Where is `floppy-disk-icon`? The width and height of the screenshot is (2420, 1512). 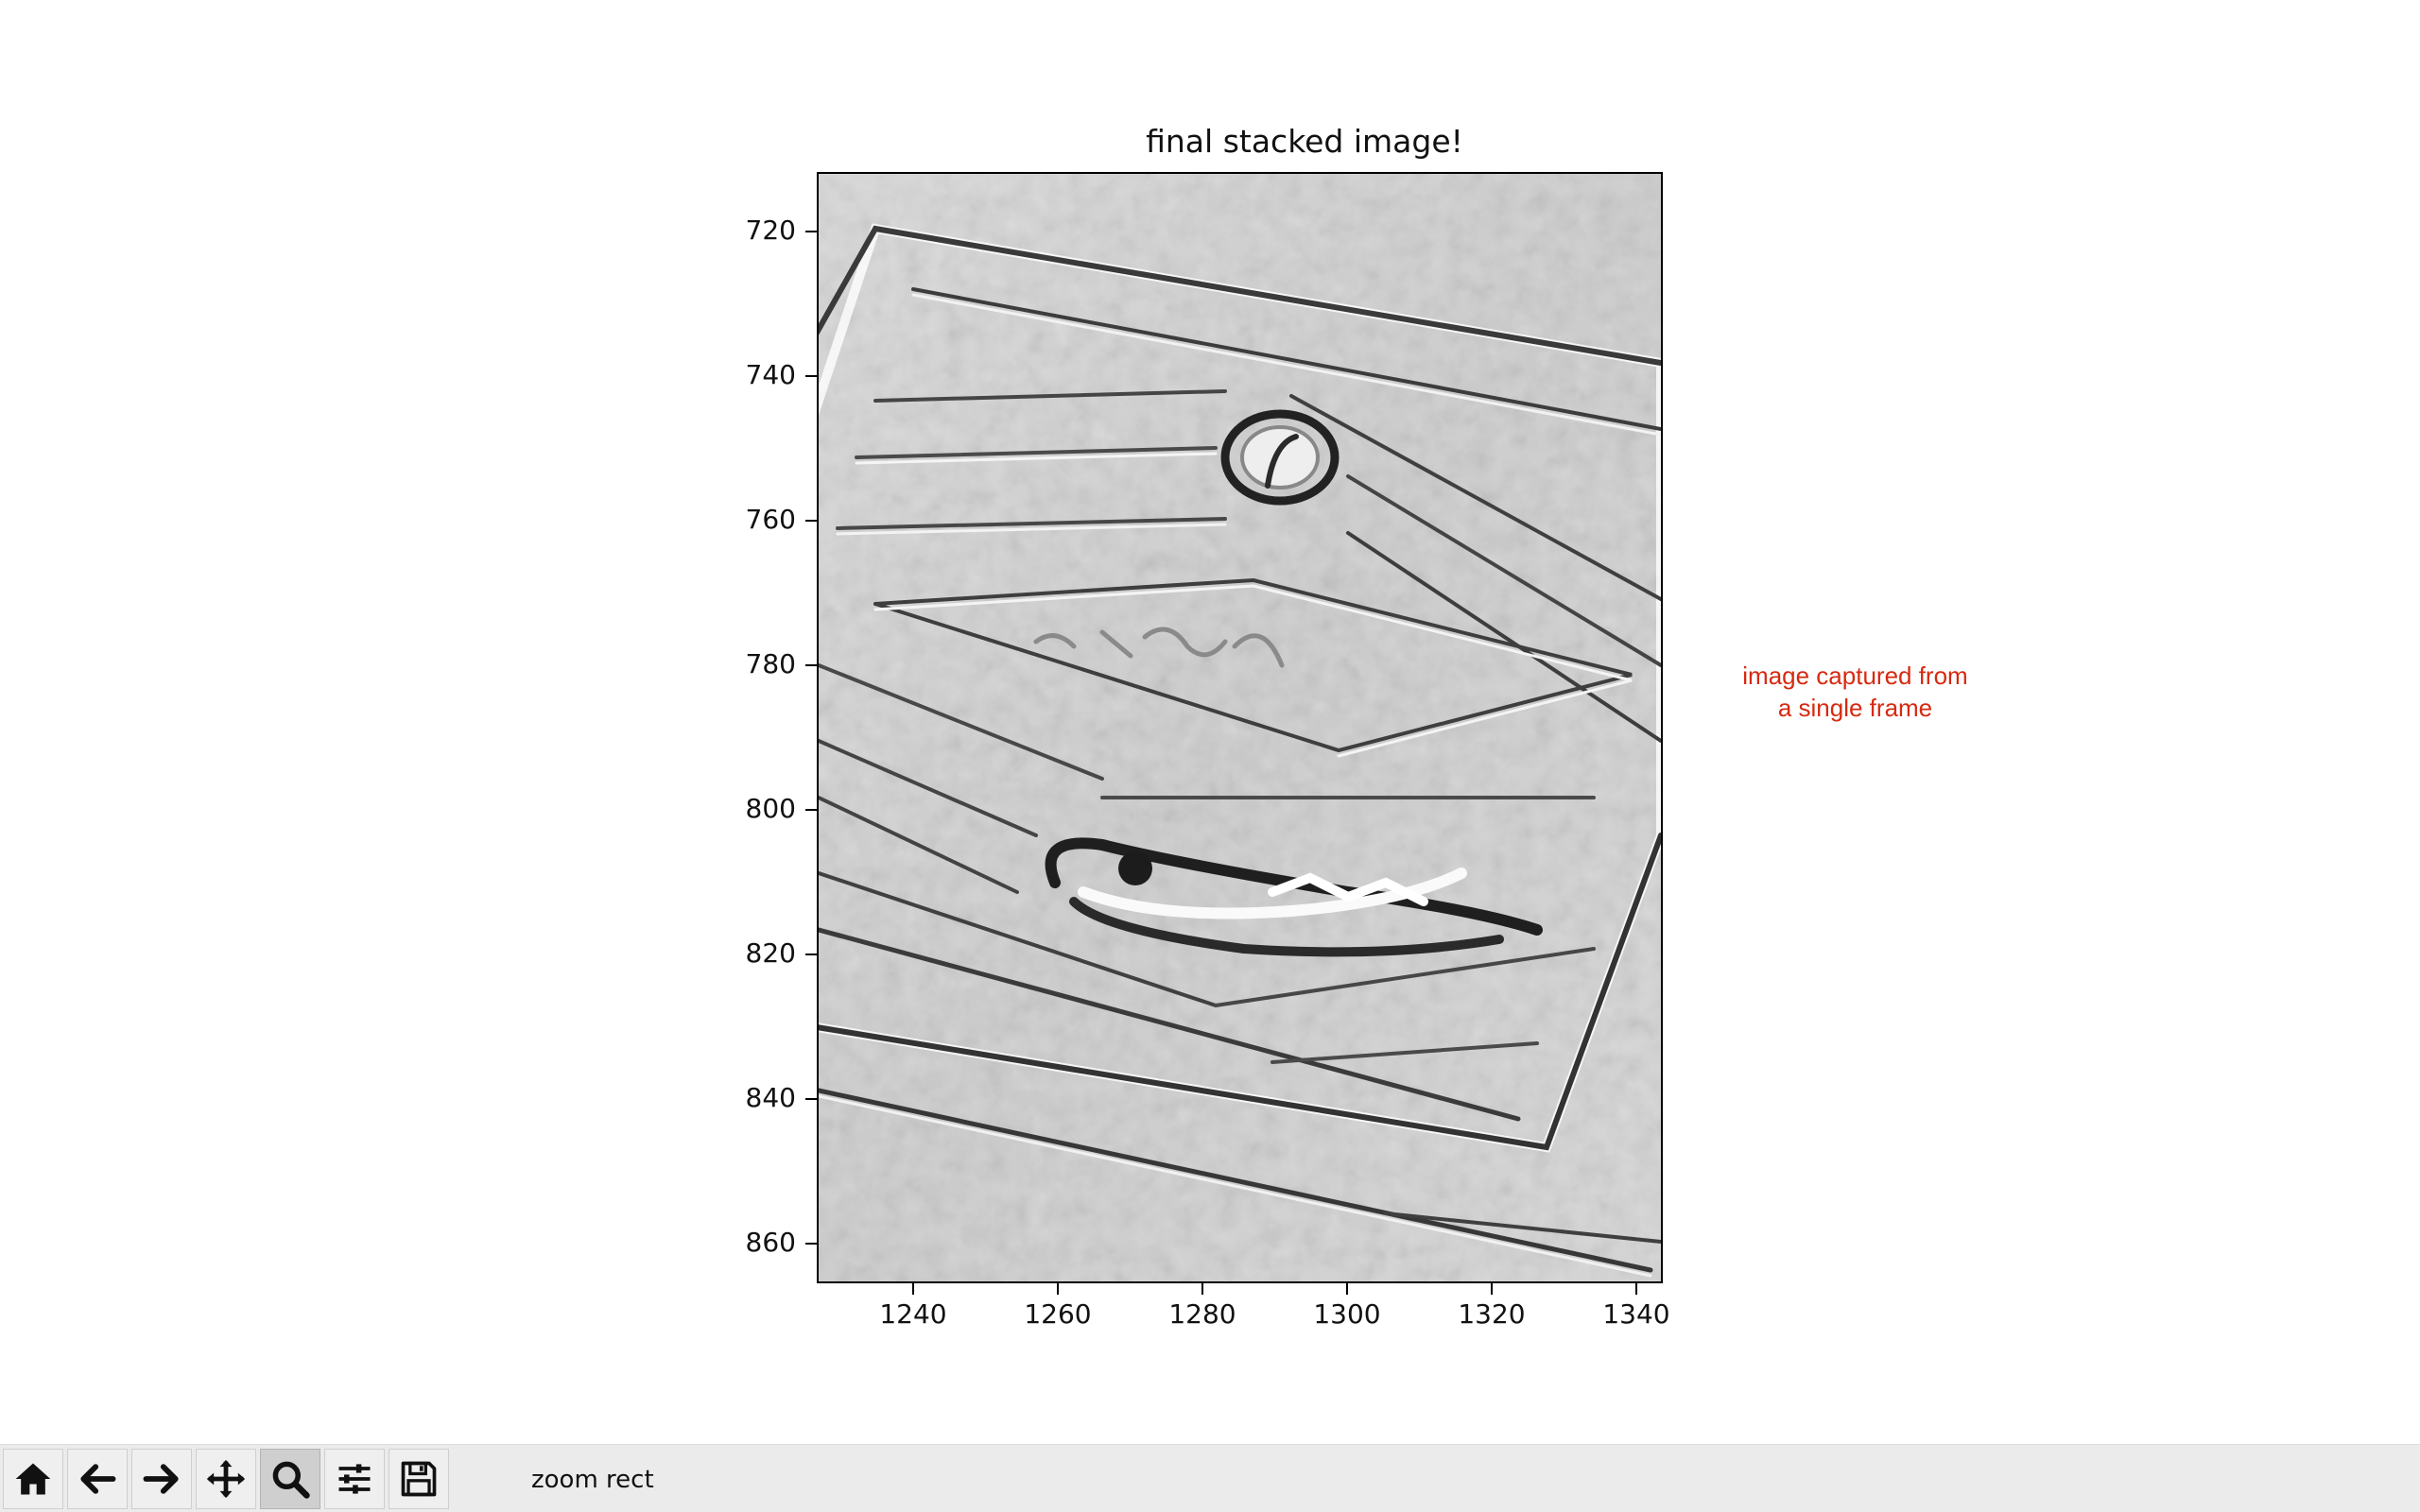
floppy-disk-icon is located at coordinates (419, 1479).